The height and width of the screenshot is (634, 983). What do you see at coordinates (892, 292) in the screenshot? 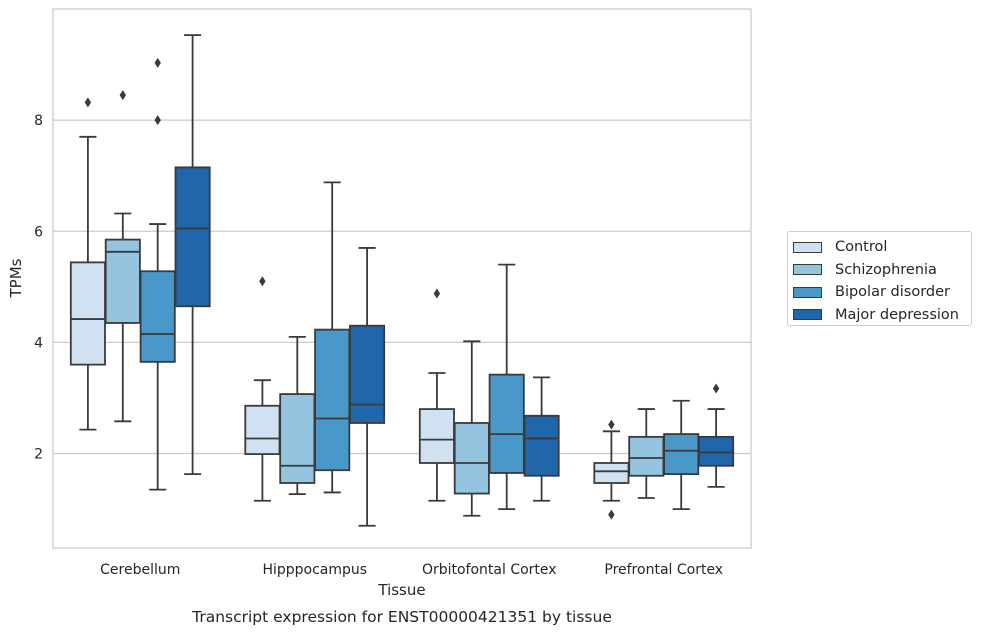
I see `legend-label-bipolar-disorder: Bipolar disorder` at bounding box center [892, 292].